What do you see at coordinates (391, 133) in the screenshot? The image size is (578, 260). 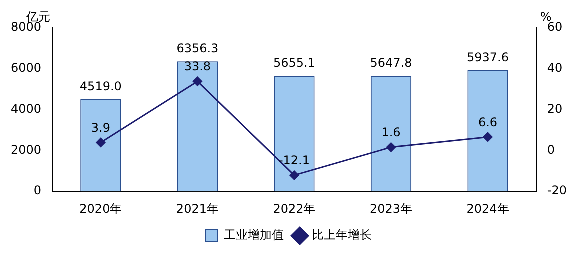 I see `data-label: 1.6` at bounding box center [391, 133].